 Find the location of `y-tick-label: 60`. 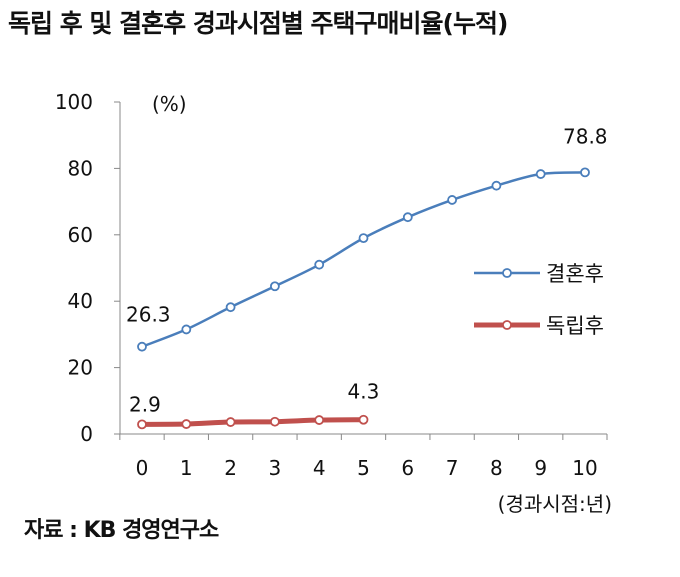

y-tick-label: 60 is located at coordinates (80, 235).